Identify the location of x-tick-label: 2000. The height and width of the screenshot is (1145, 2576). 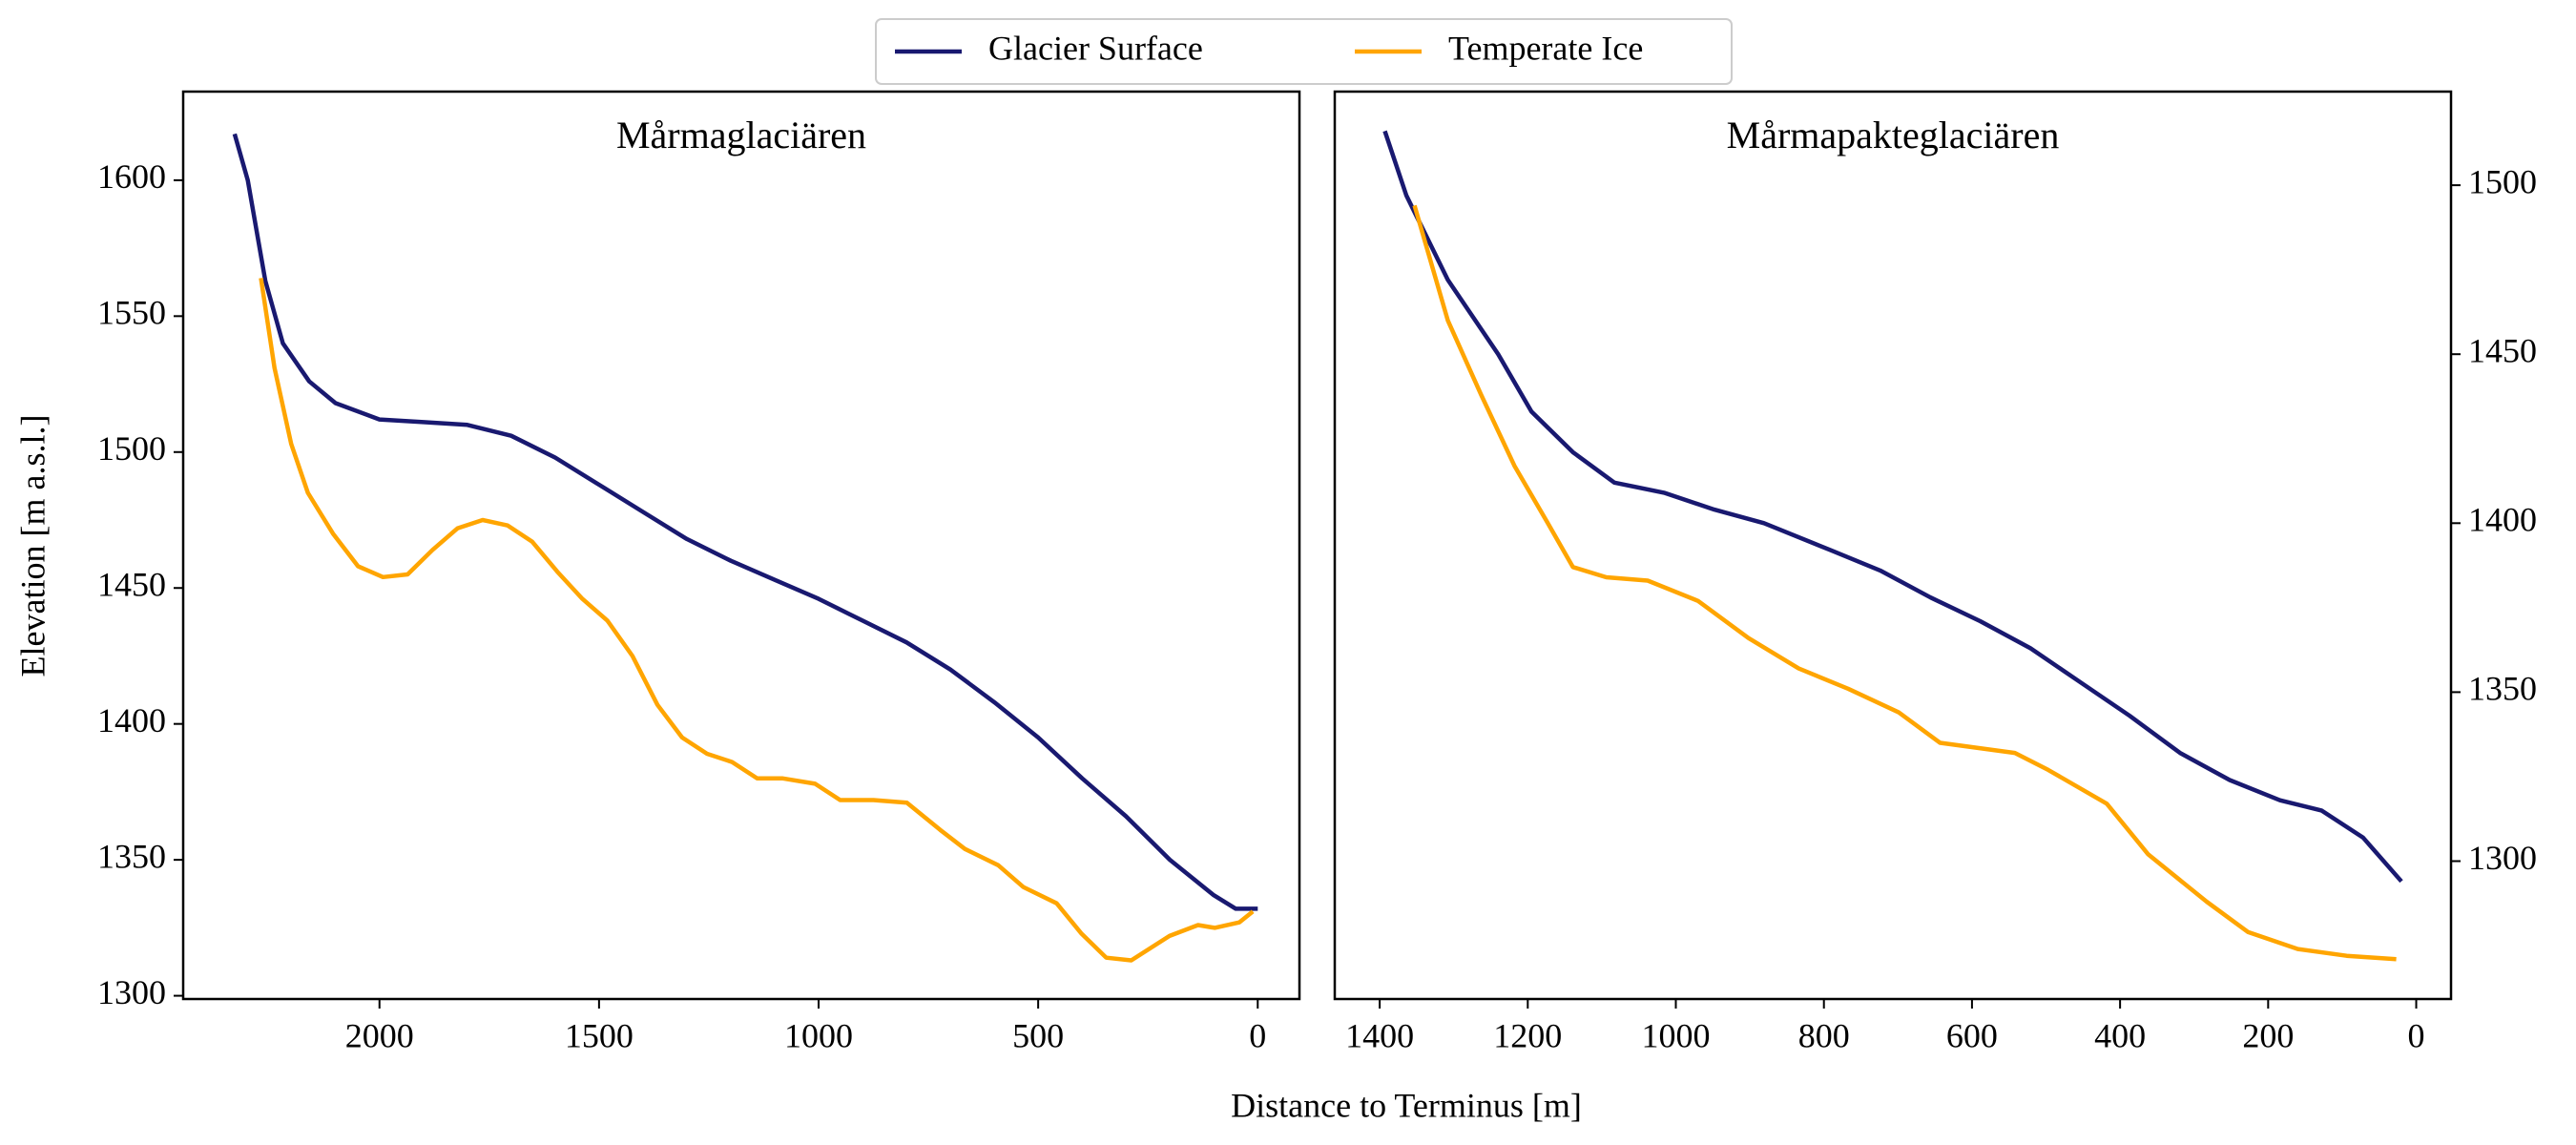
(379, 1035).